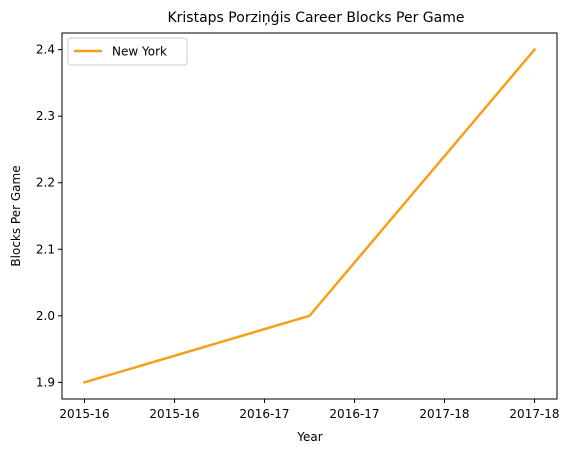 The width and height of the screenshot is (573, 453). What do you see at coordinates (45, 382) in the screenshot?
I see `y-tick-label: 1.9` at bounding box center [45, 382].